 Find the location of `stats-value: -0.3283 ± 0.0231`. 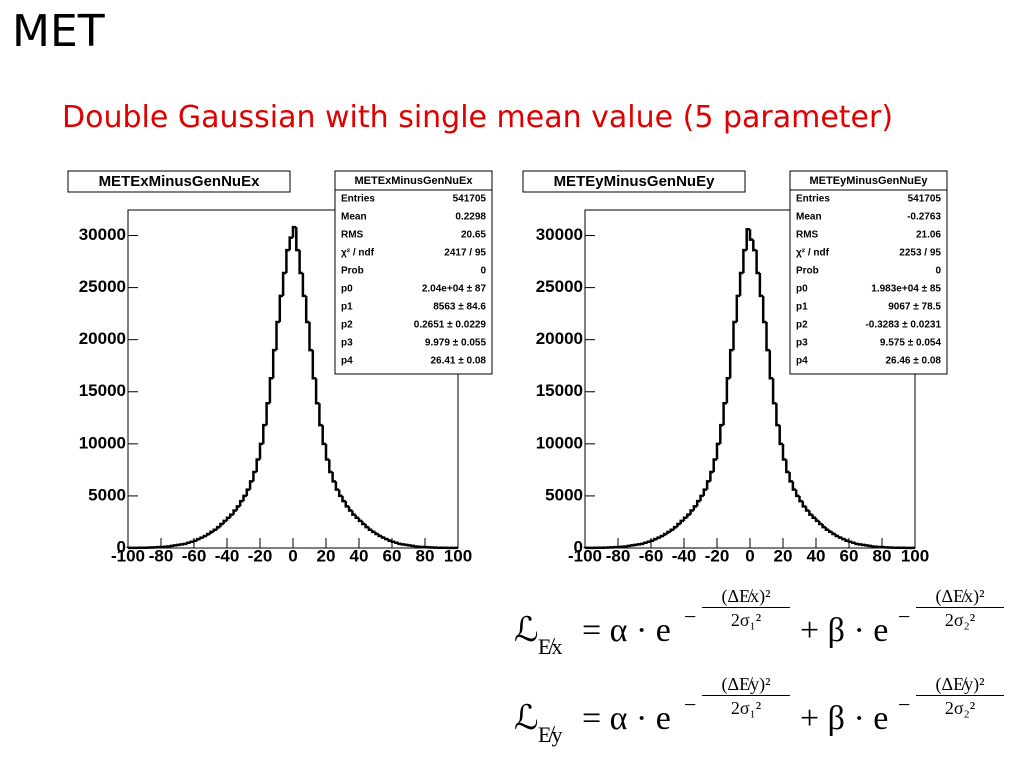

stats-value: -0.3283 ± 0.0231 is located at coordinates (903, 325).